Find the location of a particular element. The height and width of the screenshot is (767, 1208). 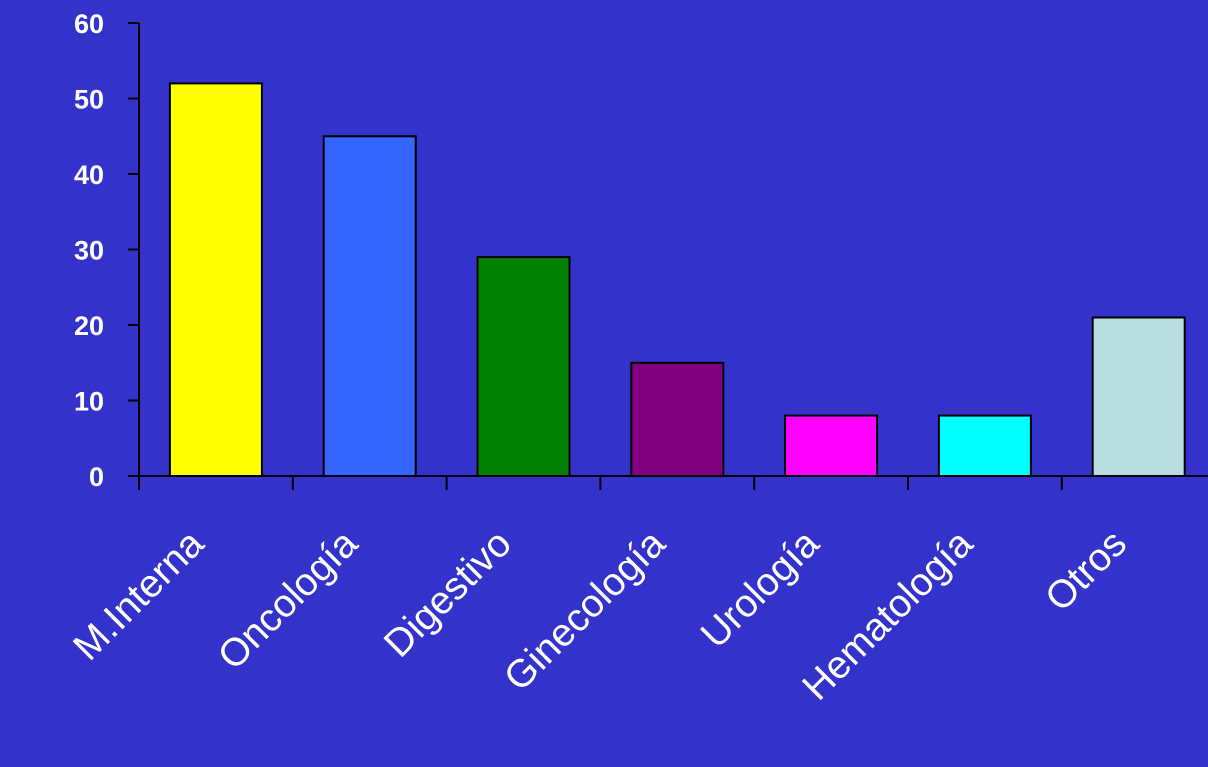

bar-hematolog-a is located at coordinates (984, 446).